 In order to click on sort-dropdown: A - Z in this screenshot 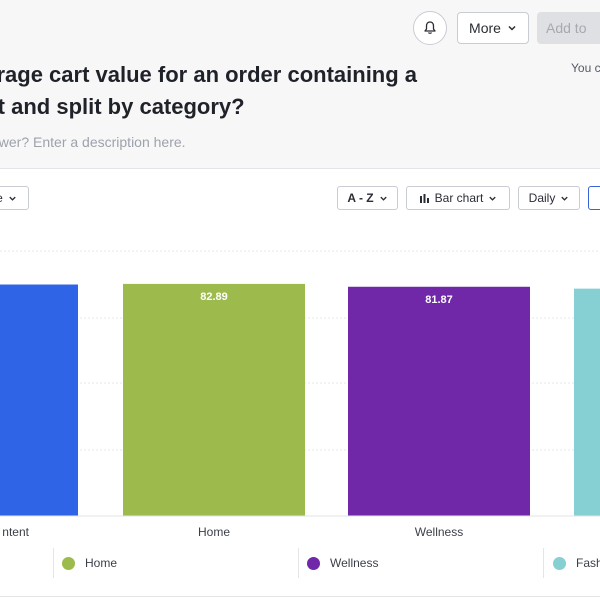, I will do `click(367, 198)`.